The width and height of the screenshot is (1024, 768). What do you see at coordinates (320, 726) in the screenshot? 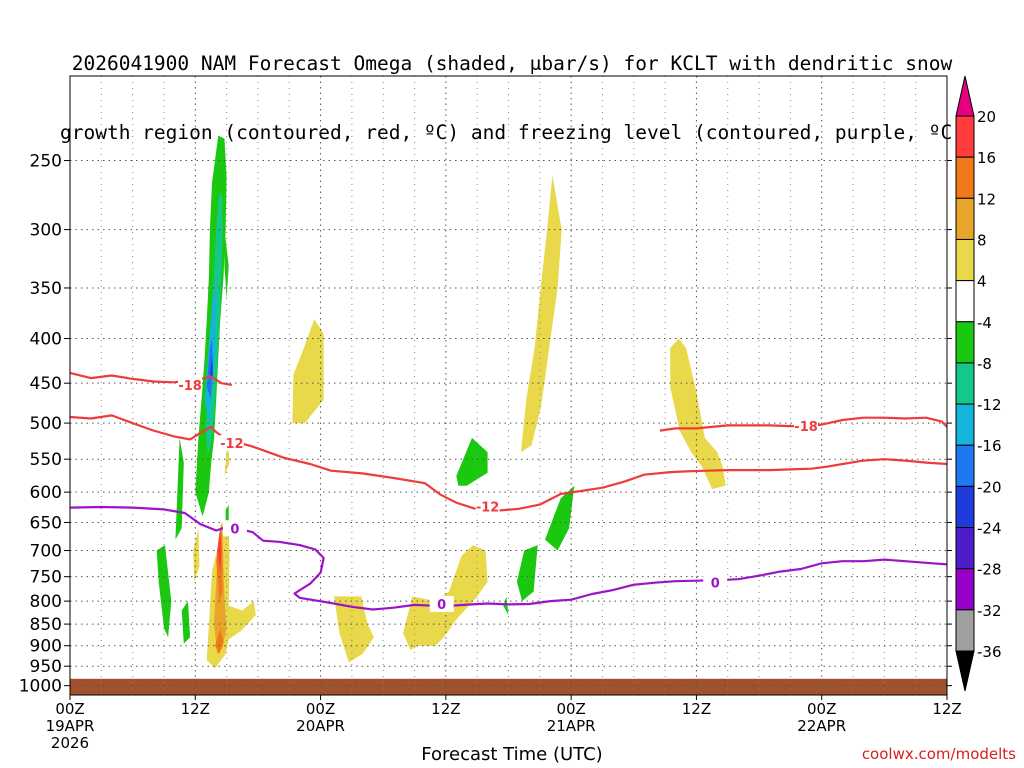
I see `x-tick-label: 20APR` at bounding box center [320, 726].